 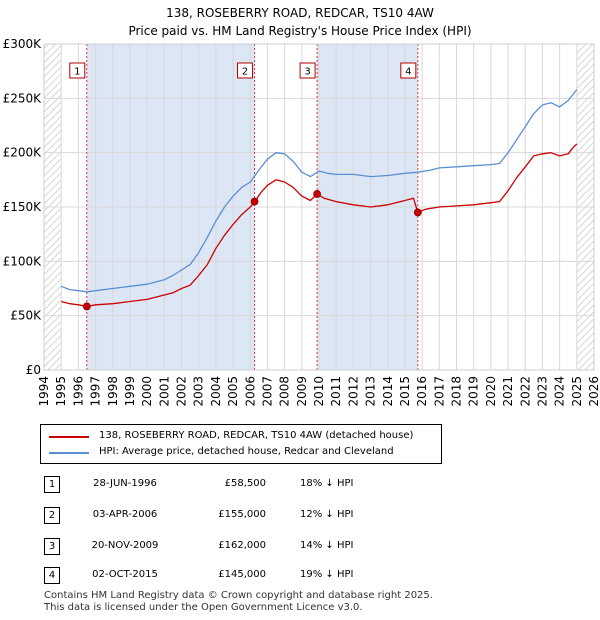 I want to click on transaction-row: 4 02-OCT-2015 £145,000 19% ↓ HPI, so click(x=300, y=576).